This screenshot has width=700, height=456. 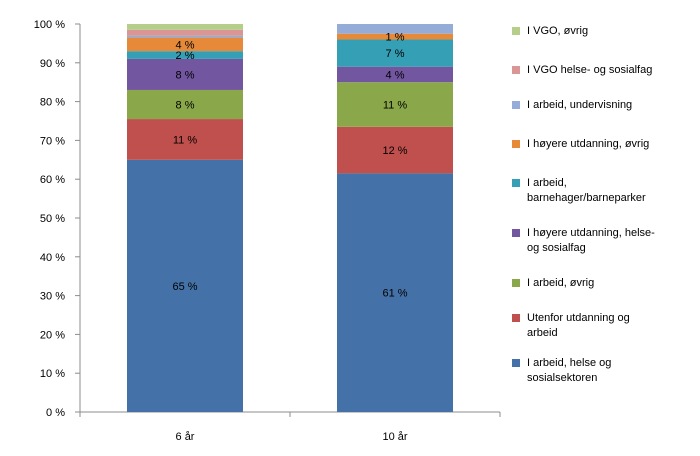 I want to click on bar-value-label: 2 %, so click(x=185, y=56).